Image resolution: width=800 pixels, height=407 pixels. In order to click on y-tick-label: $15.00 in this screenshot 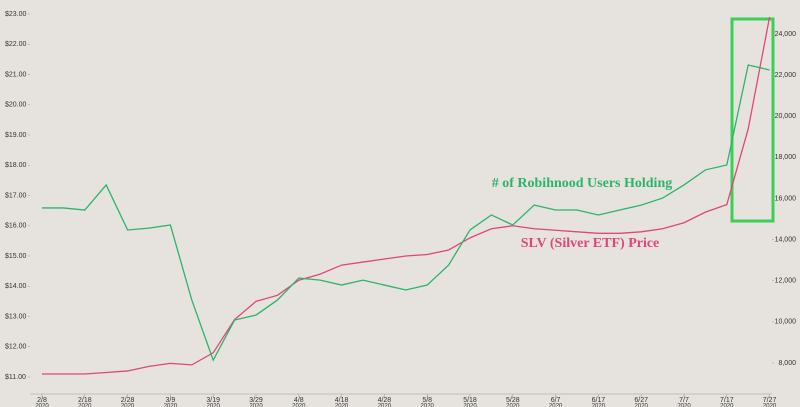, I will do `click(16, 256)`.